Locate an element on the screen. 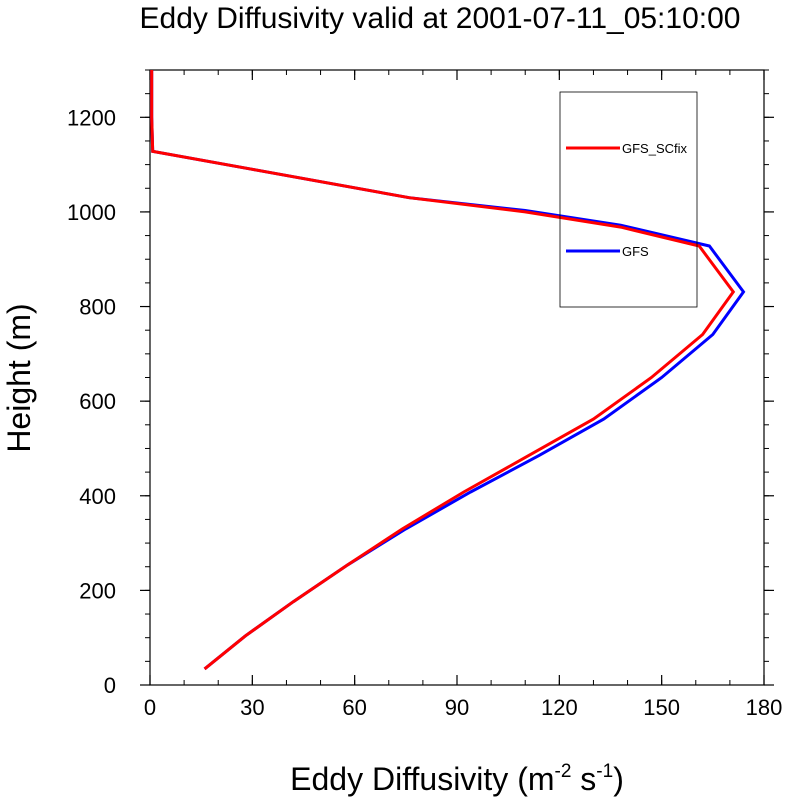  x-tick-label: 180 is located at coordinates (764, 707).